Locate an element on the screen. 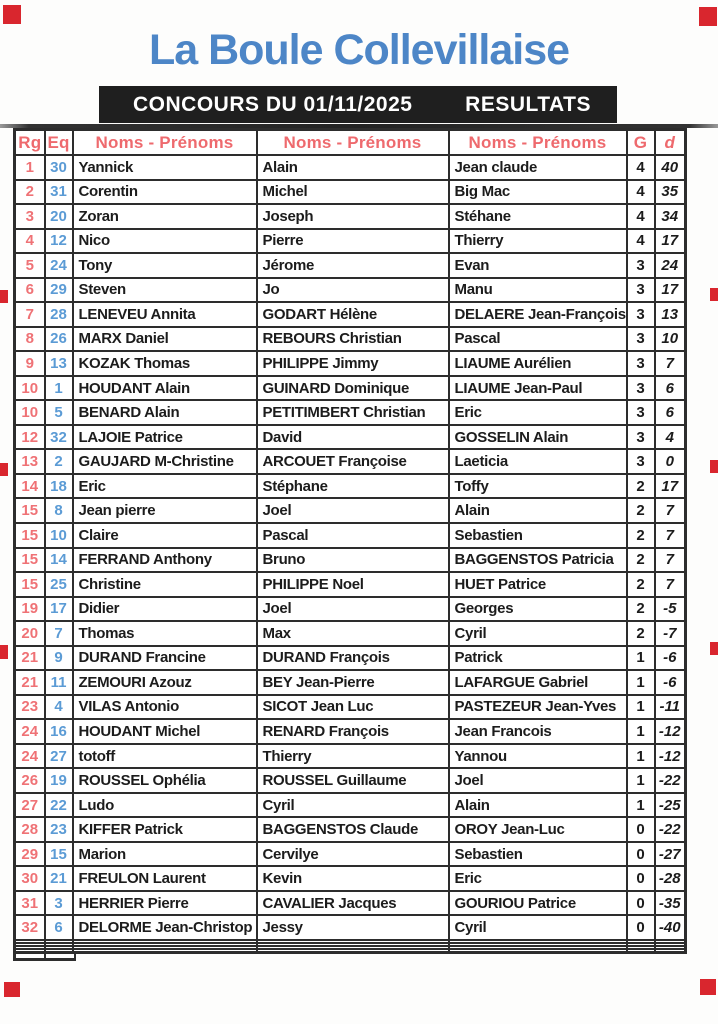 The image size is (718, 1024). header-rank: Rg is located at coordinates (29, 142).